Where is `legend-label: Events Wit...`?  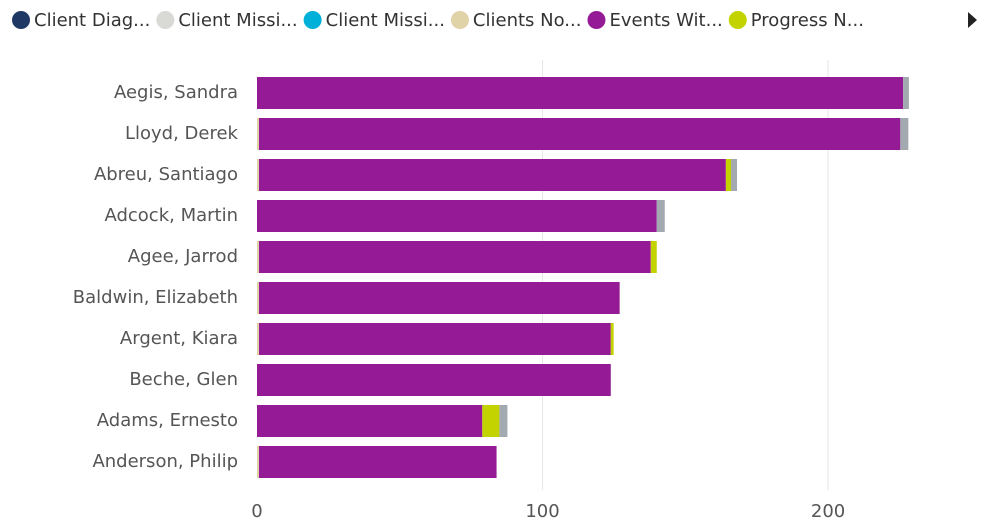 legend-label: Events Wit... is located at coordinates (665, 20).